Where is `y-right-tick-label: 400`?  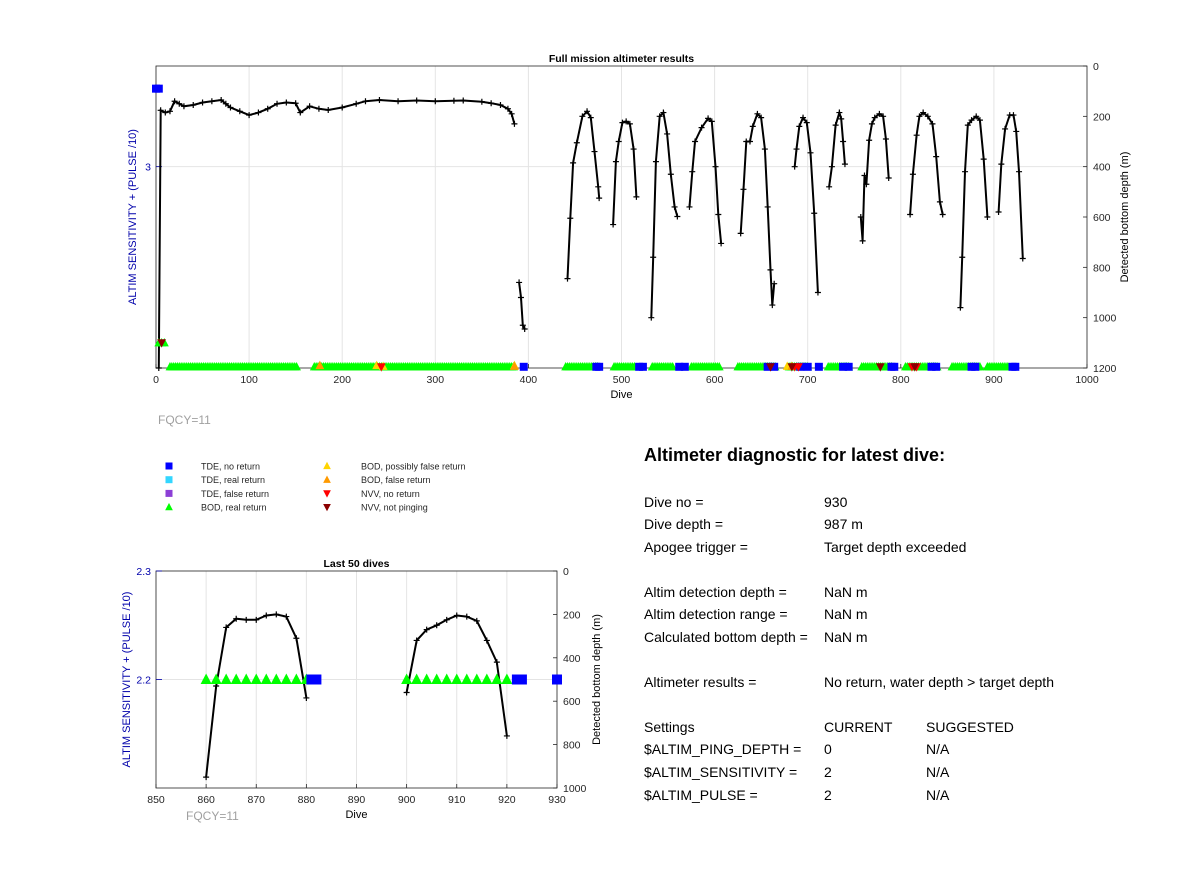
y-right-tick-label: 400 is located at coordinates (572, 659).